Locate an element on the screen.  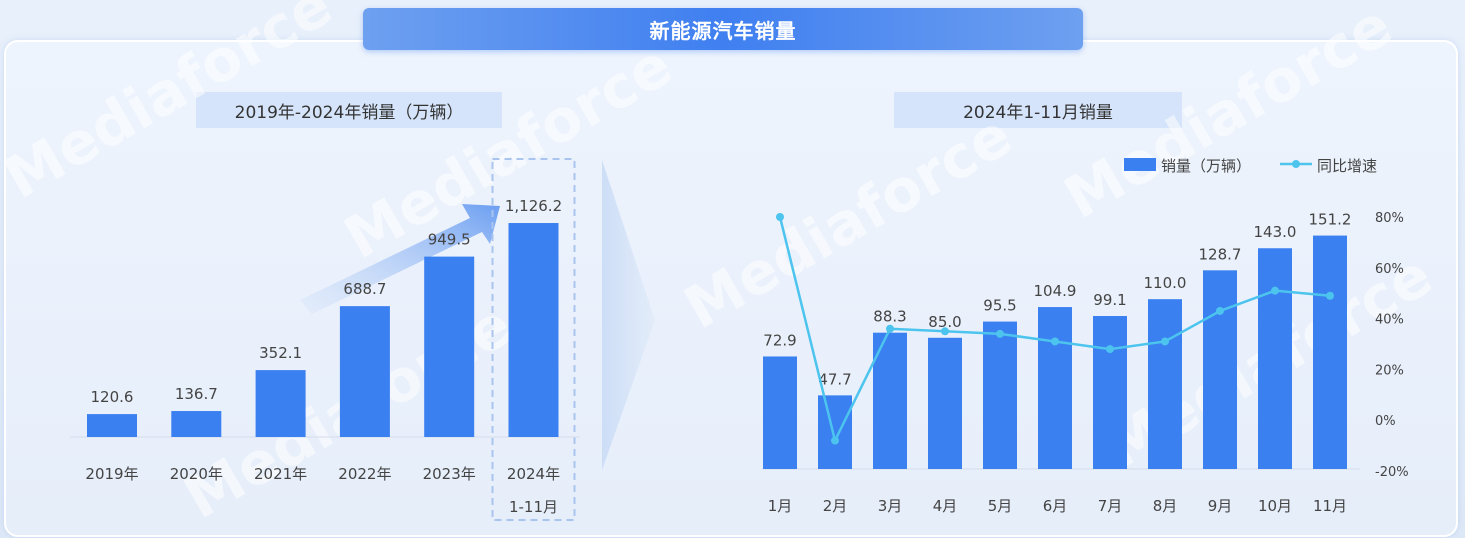
data-label: 110.0 is located at coordinates (1165, 283).